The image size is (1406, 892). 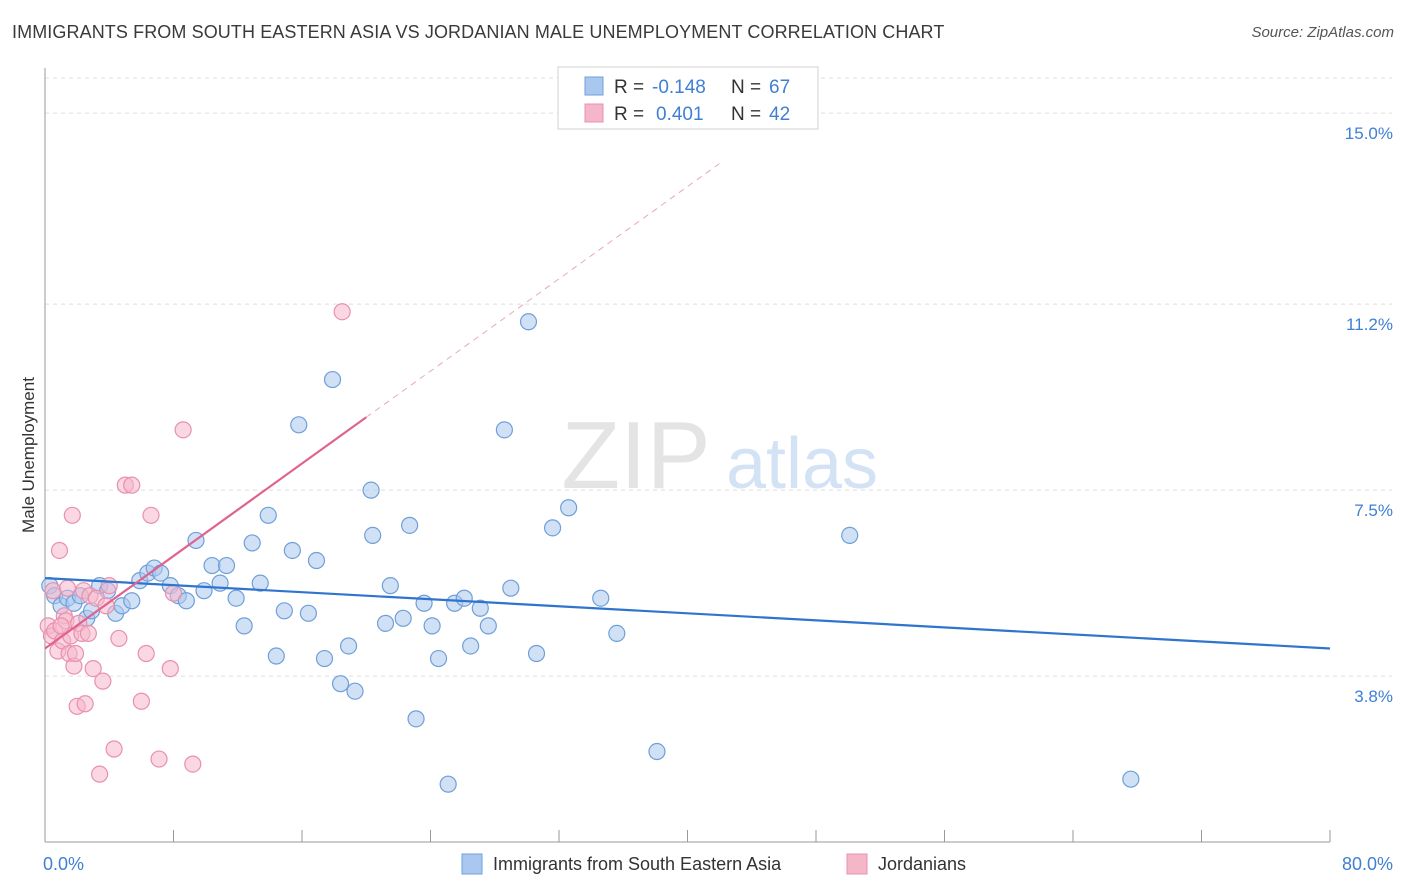 I want to click on x-tick-label: 0.0%, so click(x=63, y=864).